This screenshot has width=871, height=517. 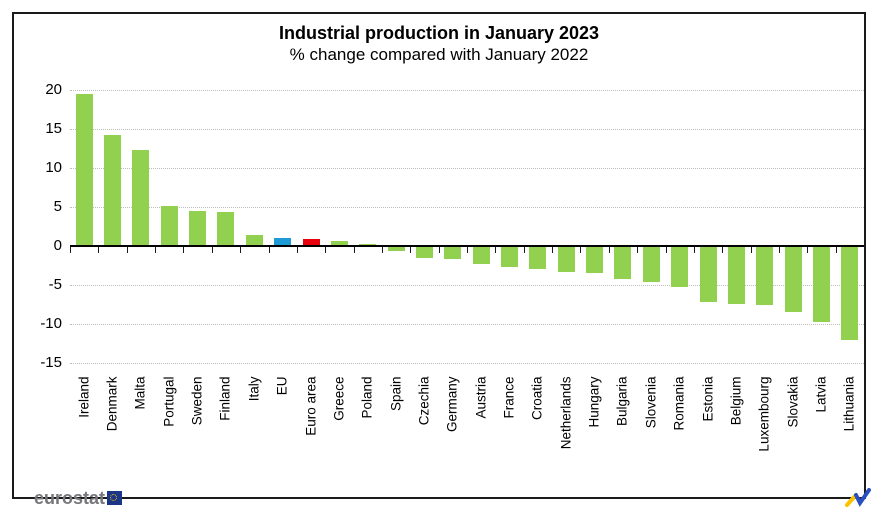 I want to click on trend-line-blue-segment, so click(x=862, y=497).